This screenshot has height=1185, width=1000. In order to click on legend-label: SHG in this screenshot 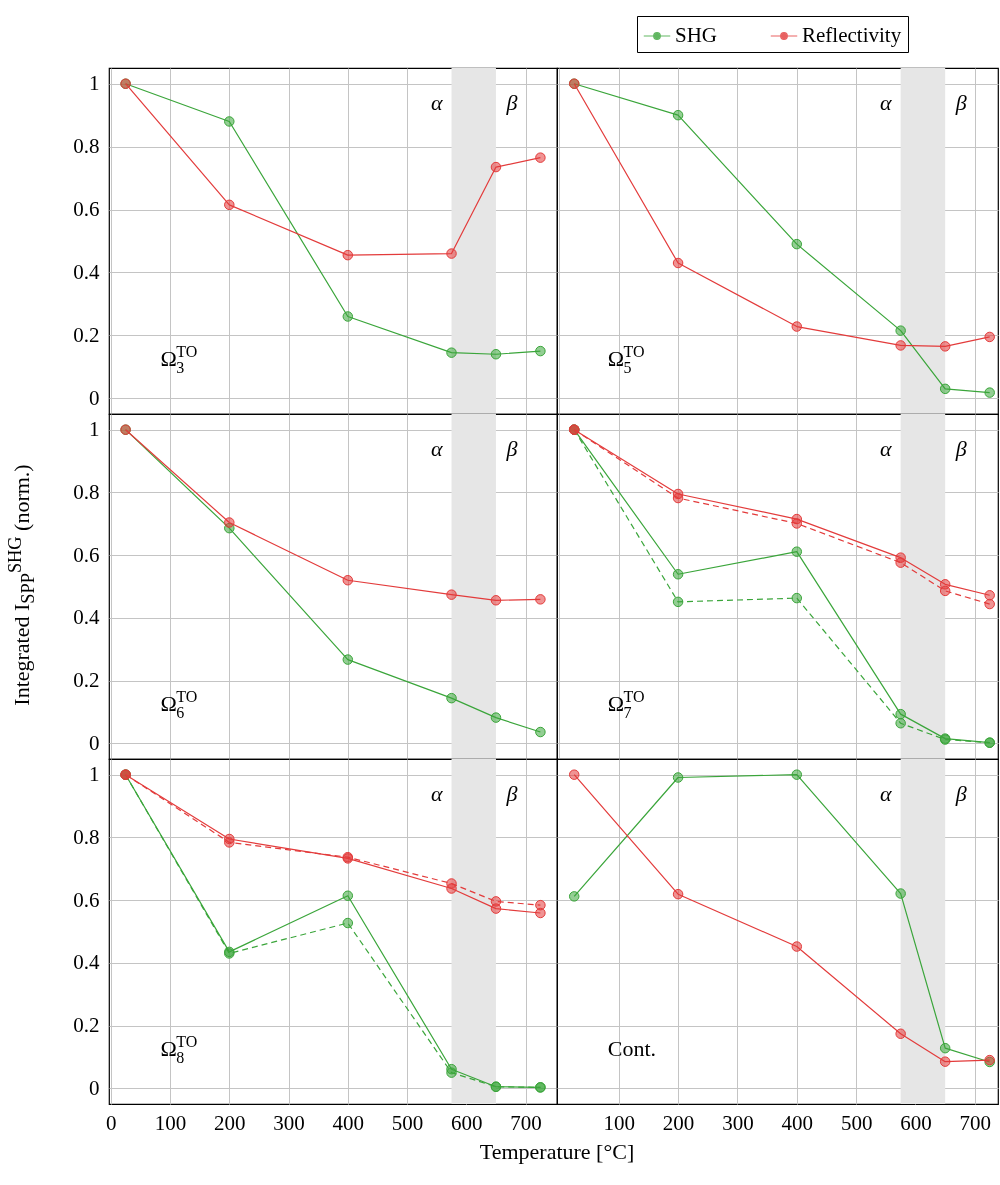, I will do `click(696, 35)`.